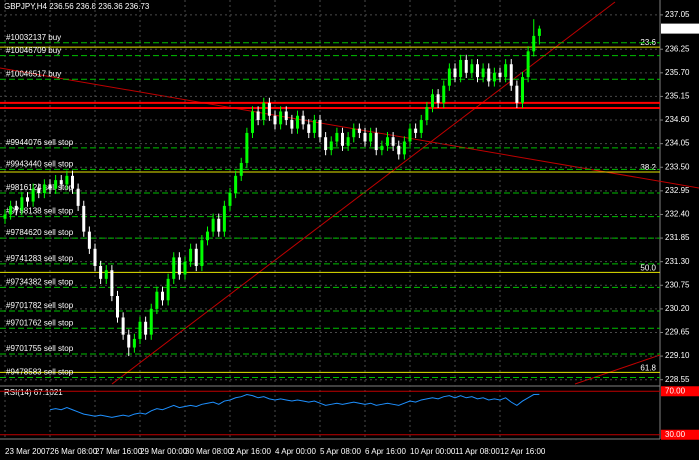 Image resolution: width=699 pixels, height=460 pixels. What do you see at coordinates (677, 143) in the screenshot?
I see `y-tick-label: 234.05` at bounding box center [677, 143].